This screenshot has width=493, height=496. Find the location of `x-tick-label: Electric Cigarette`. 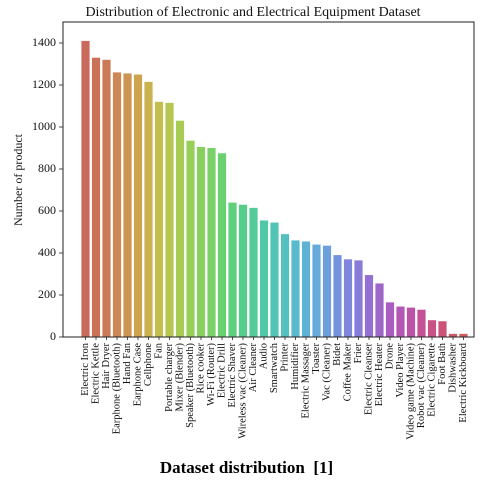

x-tick-label: Electric Cigarette is located at coordinates (431, 380).